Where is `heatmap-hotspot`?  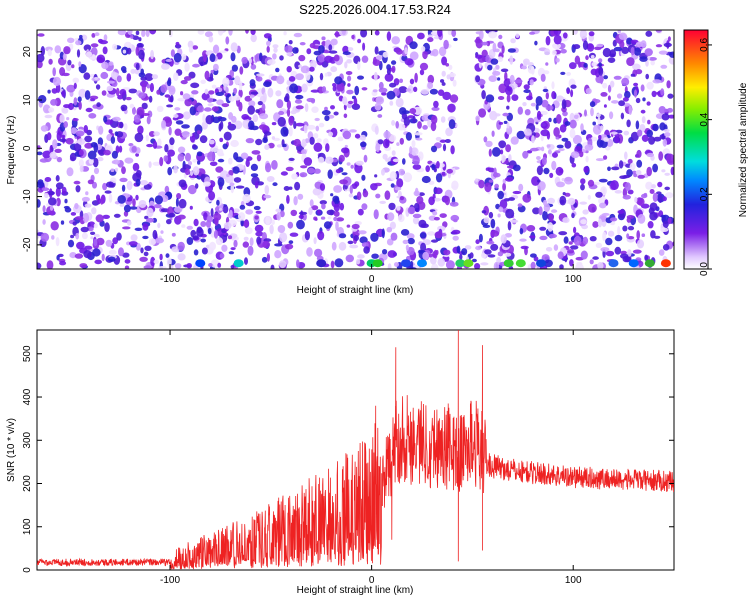 heatmap-hotspot is located at coordinates (460, 263).